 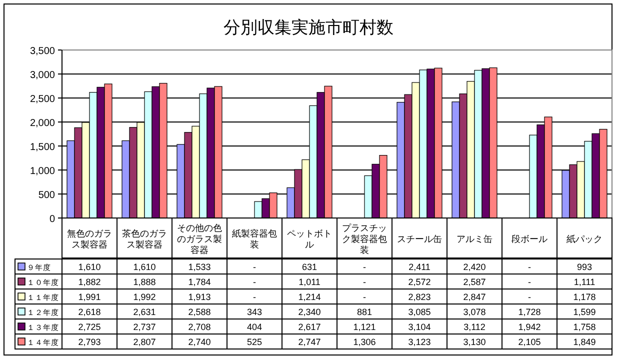 What do you see at coordinates (419, 312) in the screenshot?
I see `data-label: 3,085` at bounding box center [419, 312].